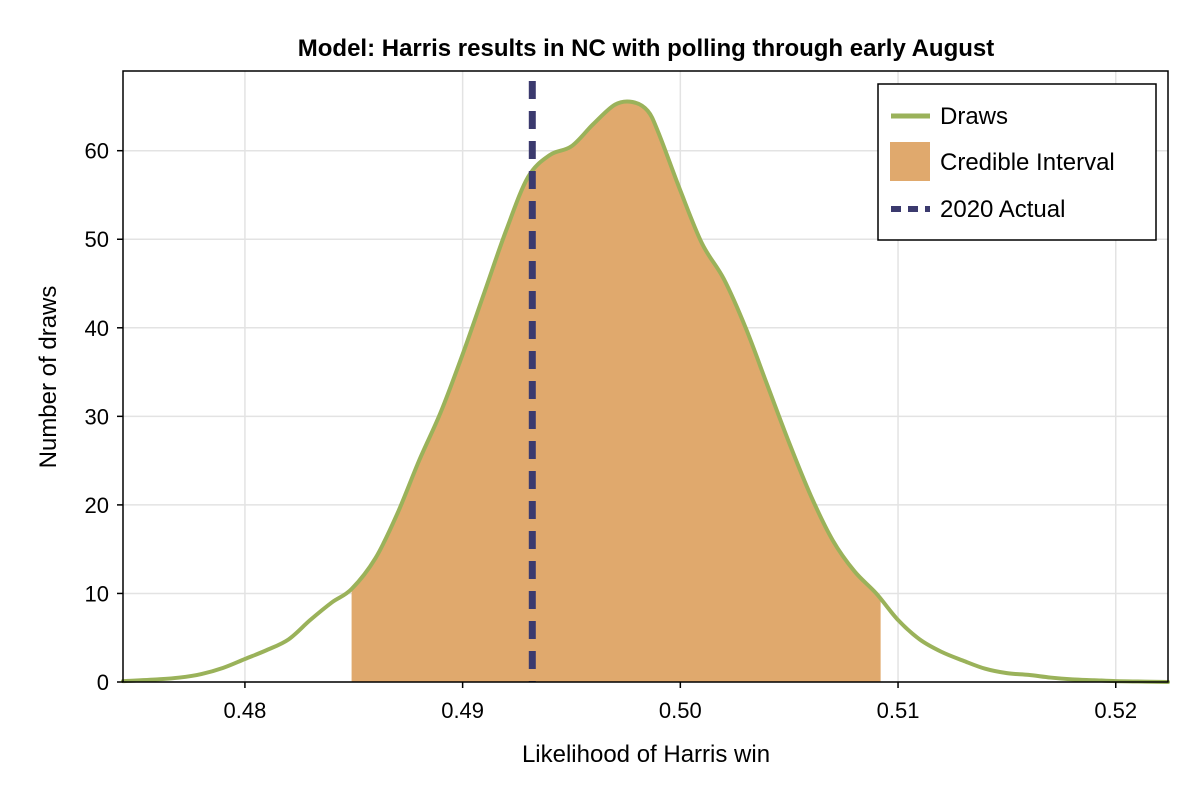 This screenshot has width=1200, height=800. I want to click on x-tick-label: 0.50, so click(680, 710).